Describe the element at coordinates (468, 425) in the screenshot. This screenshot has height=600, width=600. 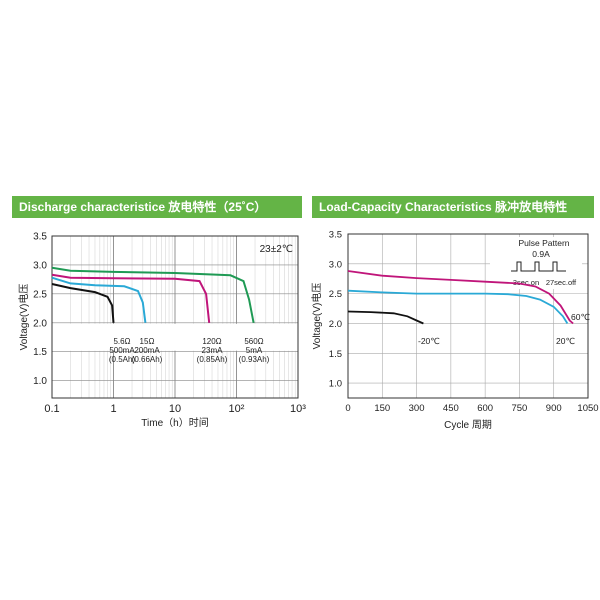
I see `x-axis-label: Cycle 周期` at that location.